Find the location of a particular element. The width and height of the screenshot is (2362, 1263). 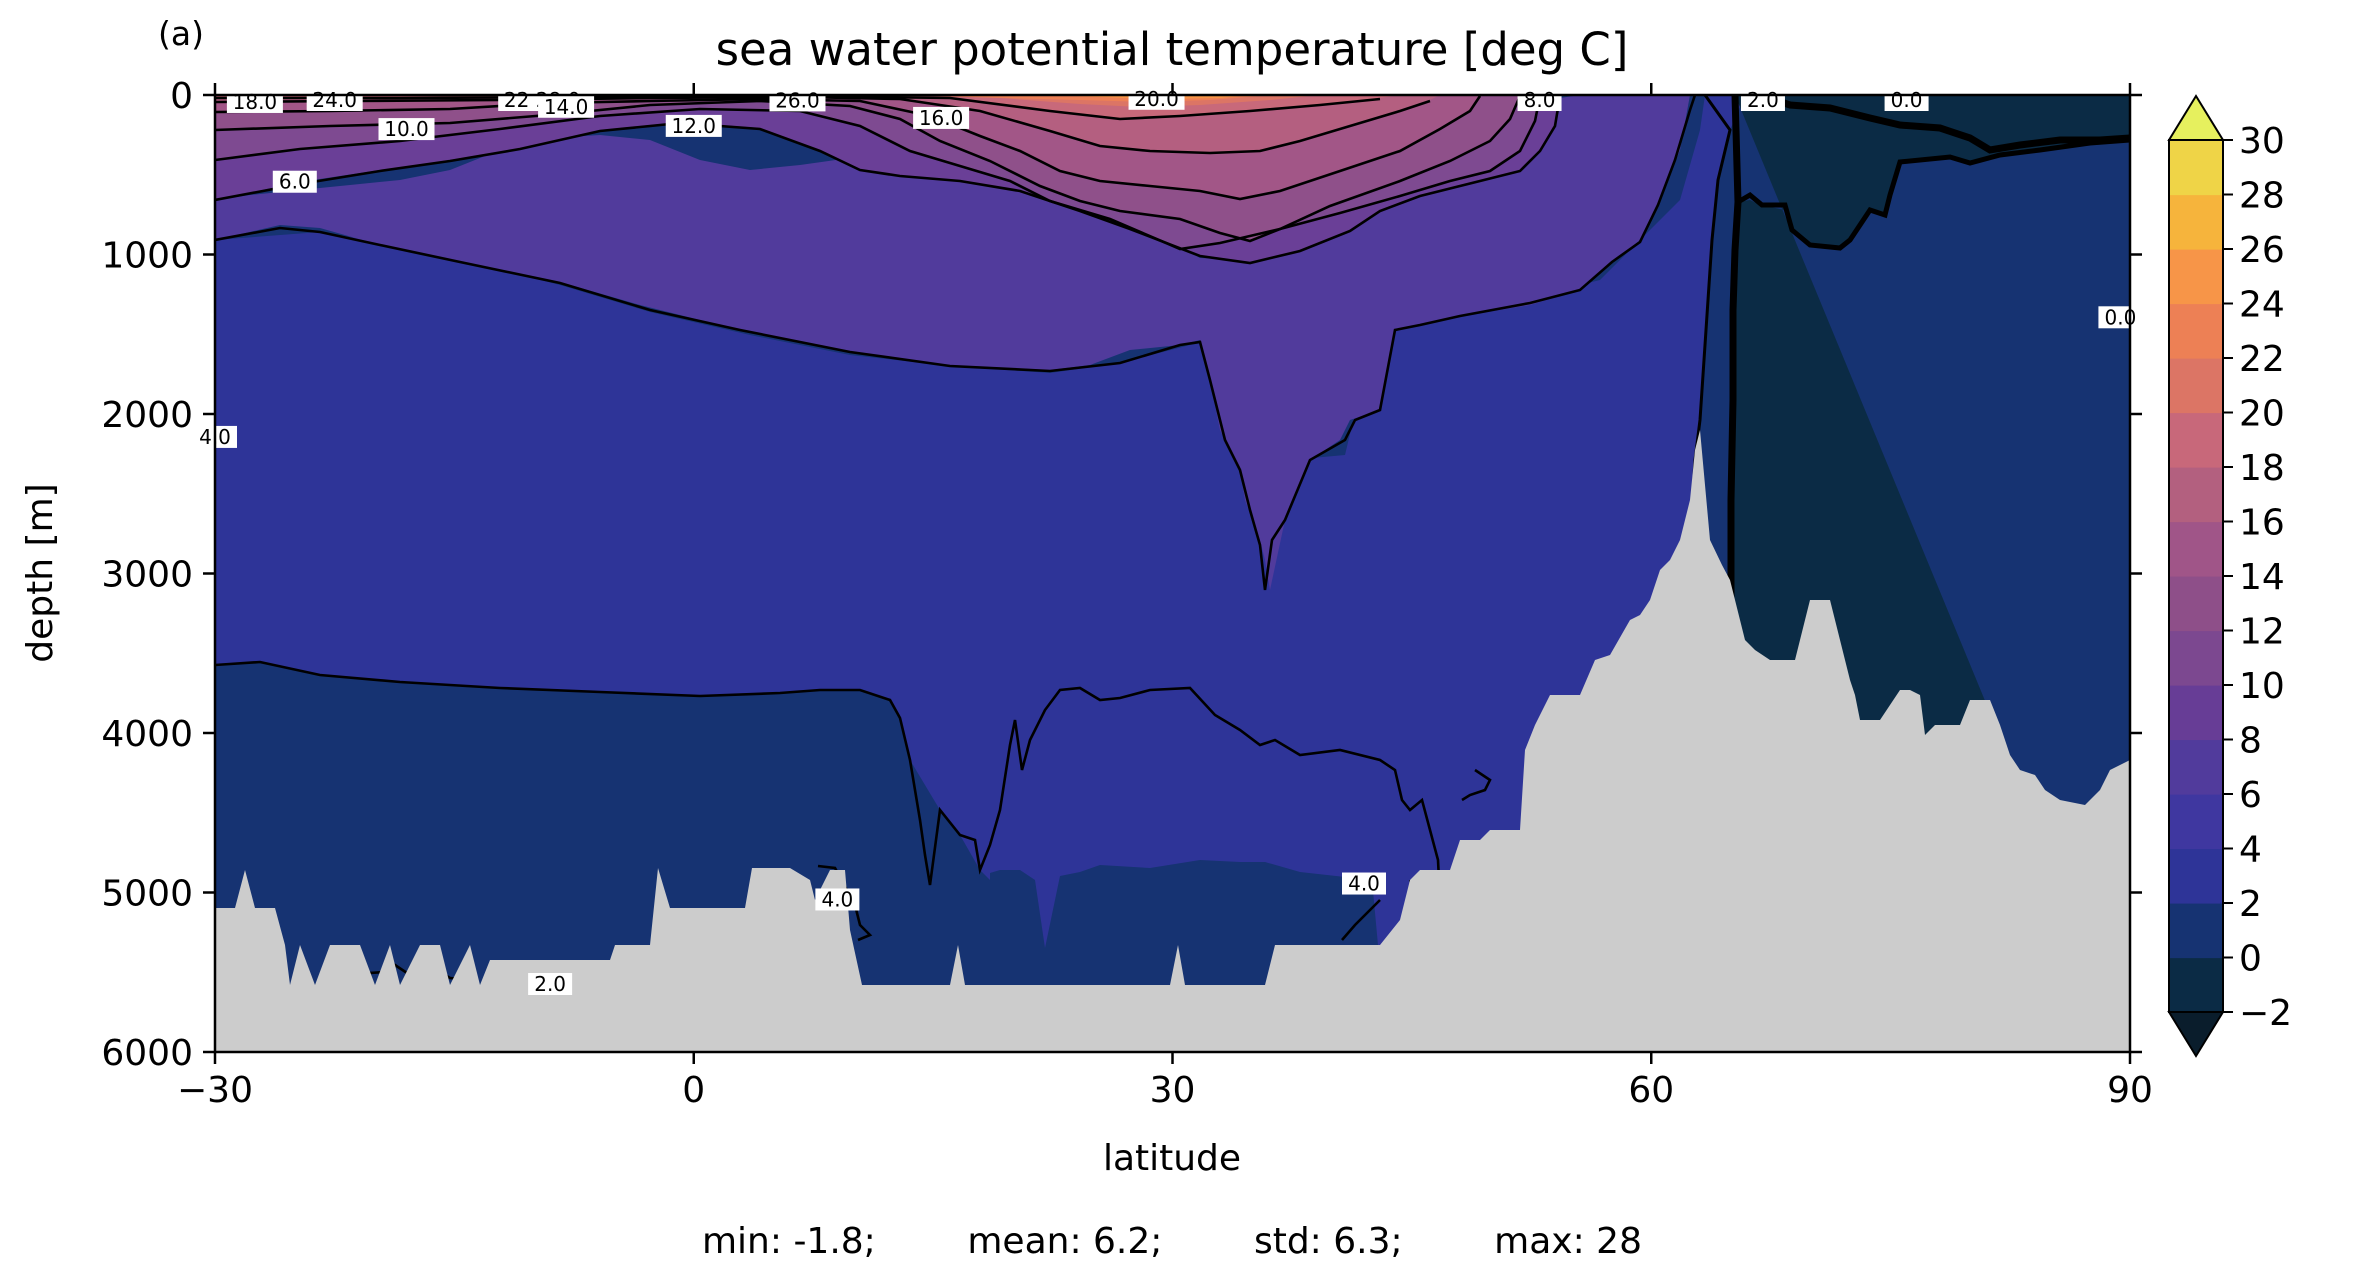

contour-label-text: 16.0 is located at coordinates (941, 118).